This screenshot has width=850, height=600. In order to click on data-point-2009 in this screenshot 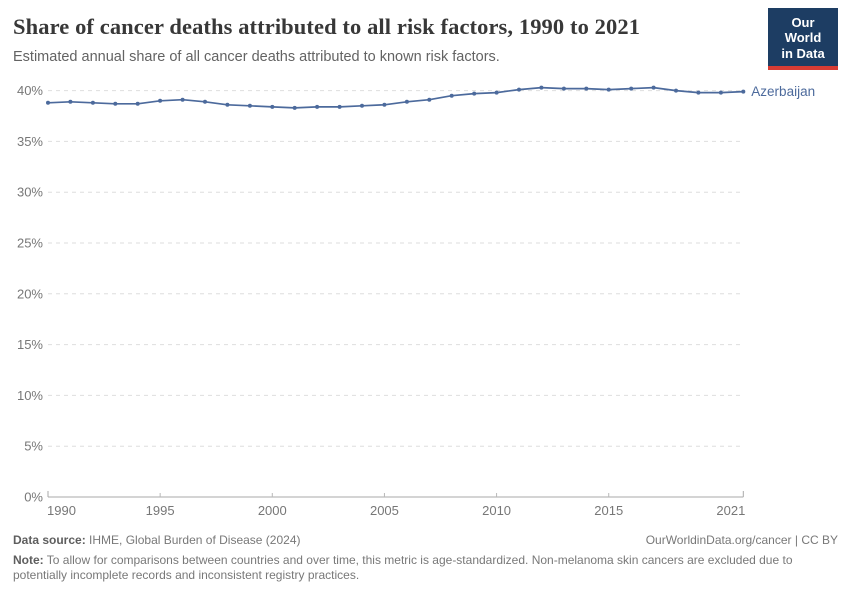, I will do `click(474, 93)`.